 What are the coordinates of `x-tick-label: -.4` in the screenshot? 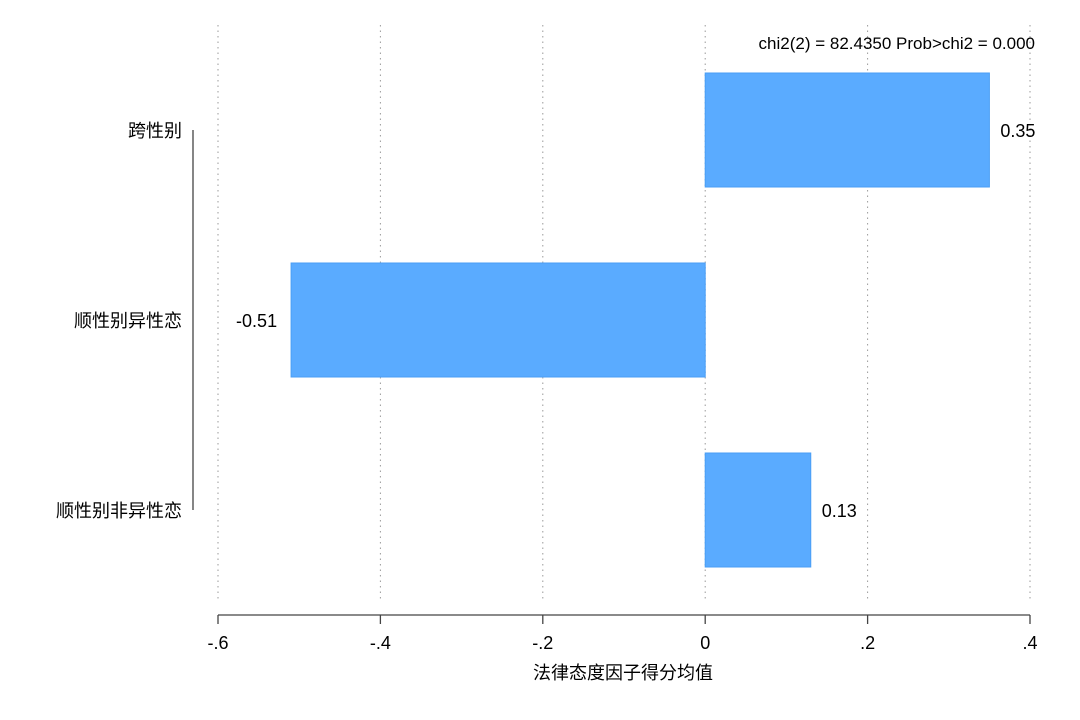 It's located at (380, 643).